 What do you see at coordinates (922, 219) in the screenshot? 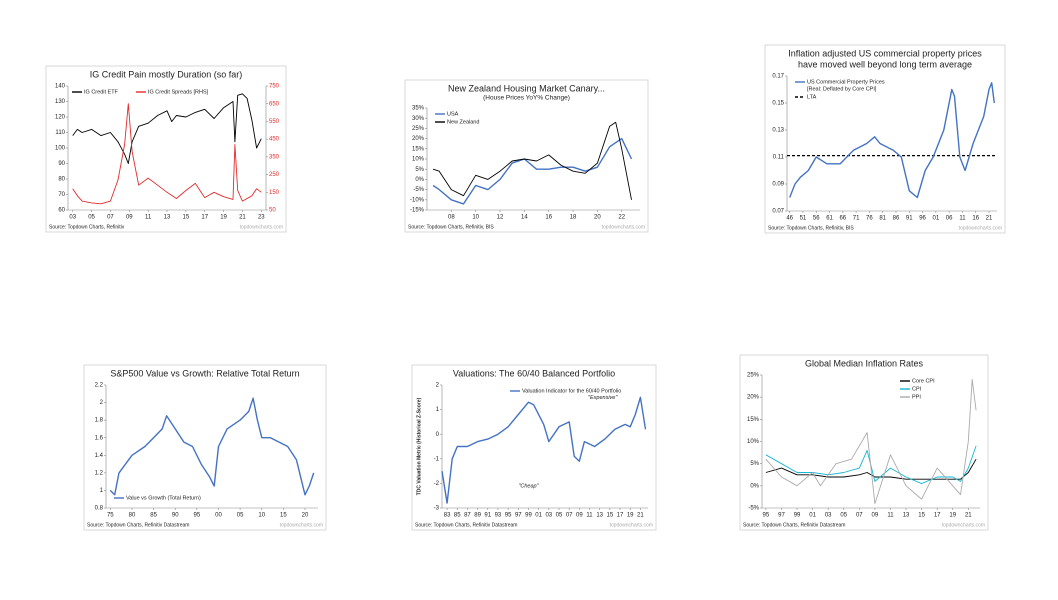
I see `x-tick-label: 96` at bounding box center [922, 219].